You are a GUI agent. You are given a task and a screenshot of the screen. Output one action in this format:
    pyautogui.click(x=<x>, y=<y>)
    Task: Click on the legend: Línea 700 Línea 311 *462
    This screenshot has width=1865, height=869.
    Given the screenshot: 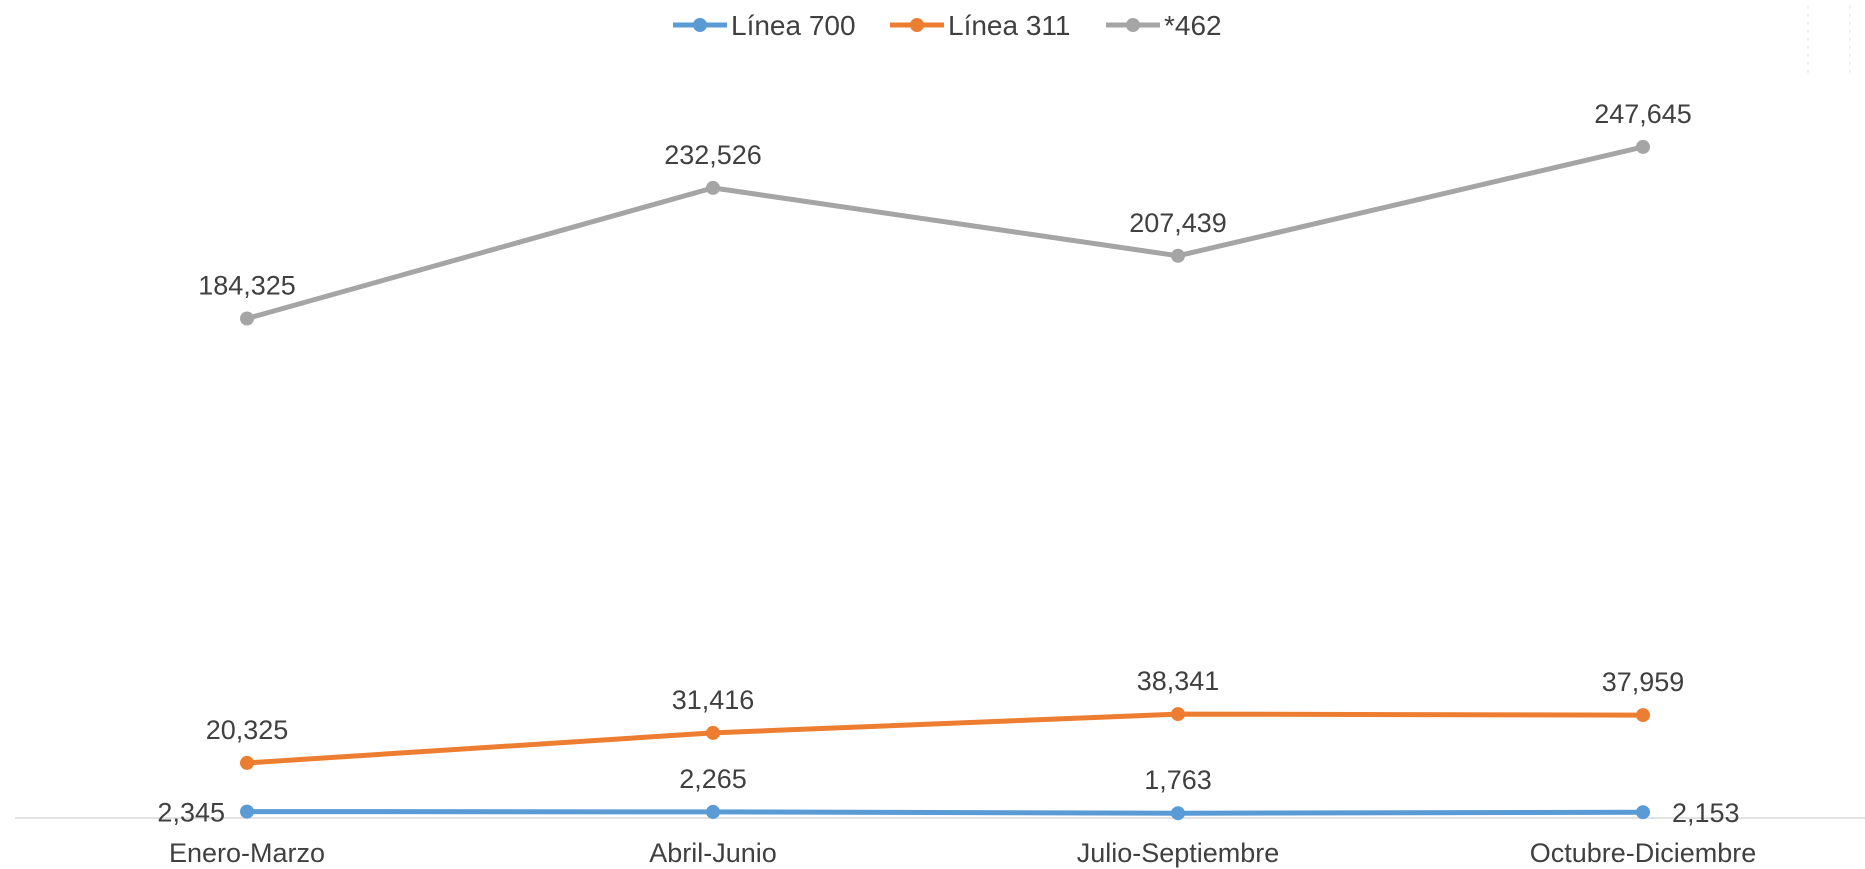 What is the action you would take?
    pyautogui.click(x=947, y=25)
    